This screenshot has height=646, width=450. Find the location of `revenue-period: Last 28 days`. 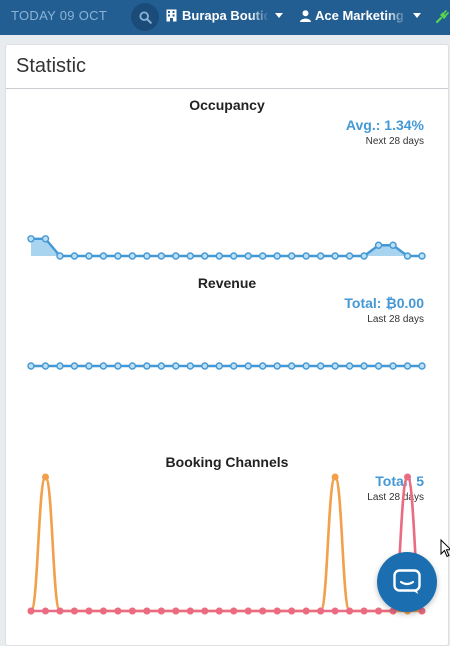

revenue-period: Last 28 days is located at coordinates (395, 319).